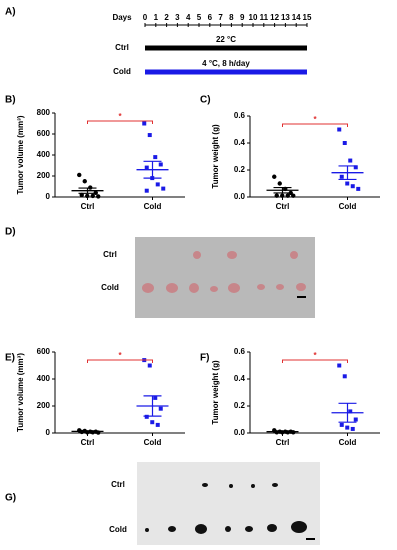  What do you see at coordinates (264, 17) in the screenshot?
I see `day-label: 11` at bounding box center [264, 17].